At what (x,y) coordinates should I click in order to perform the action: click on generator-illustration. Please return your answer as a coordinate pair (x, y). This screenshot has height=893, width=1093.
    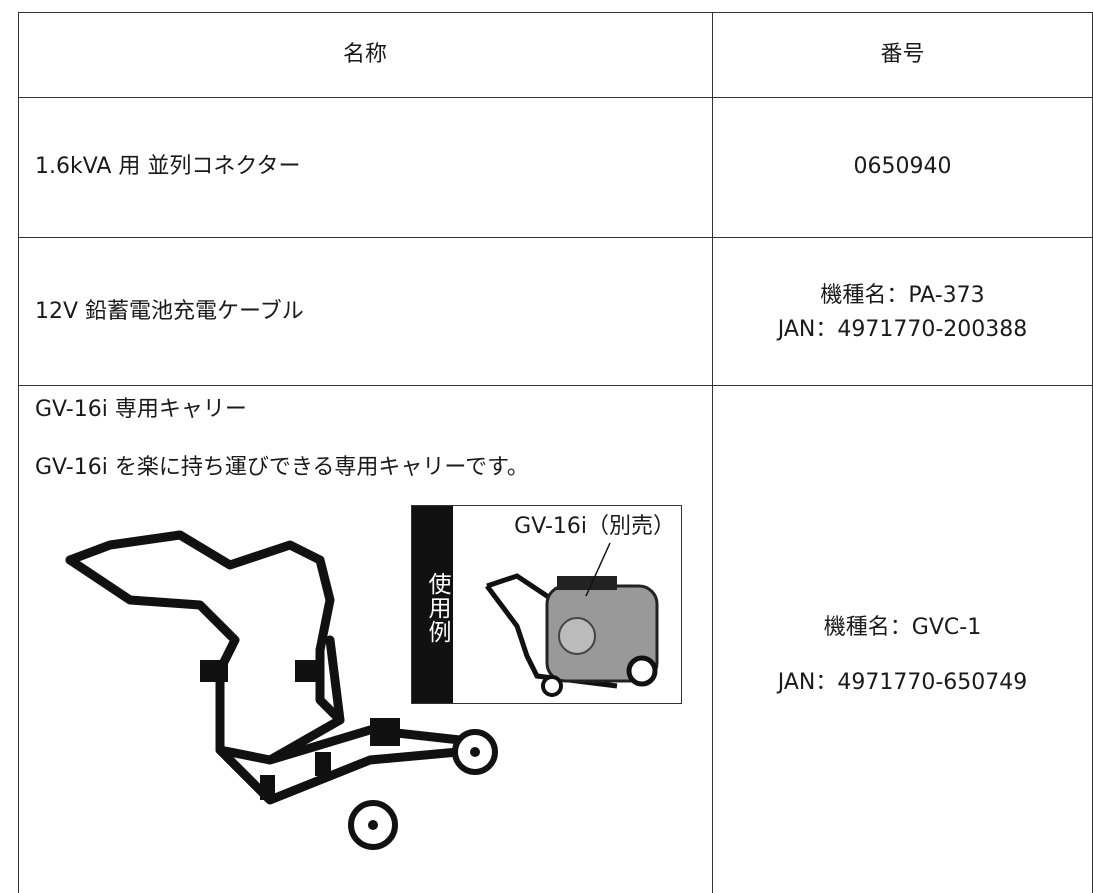
    Looking at the image, I should click on (572, 635).